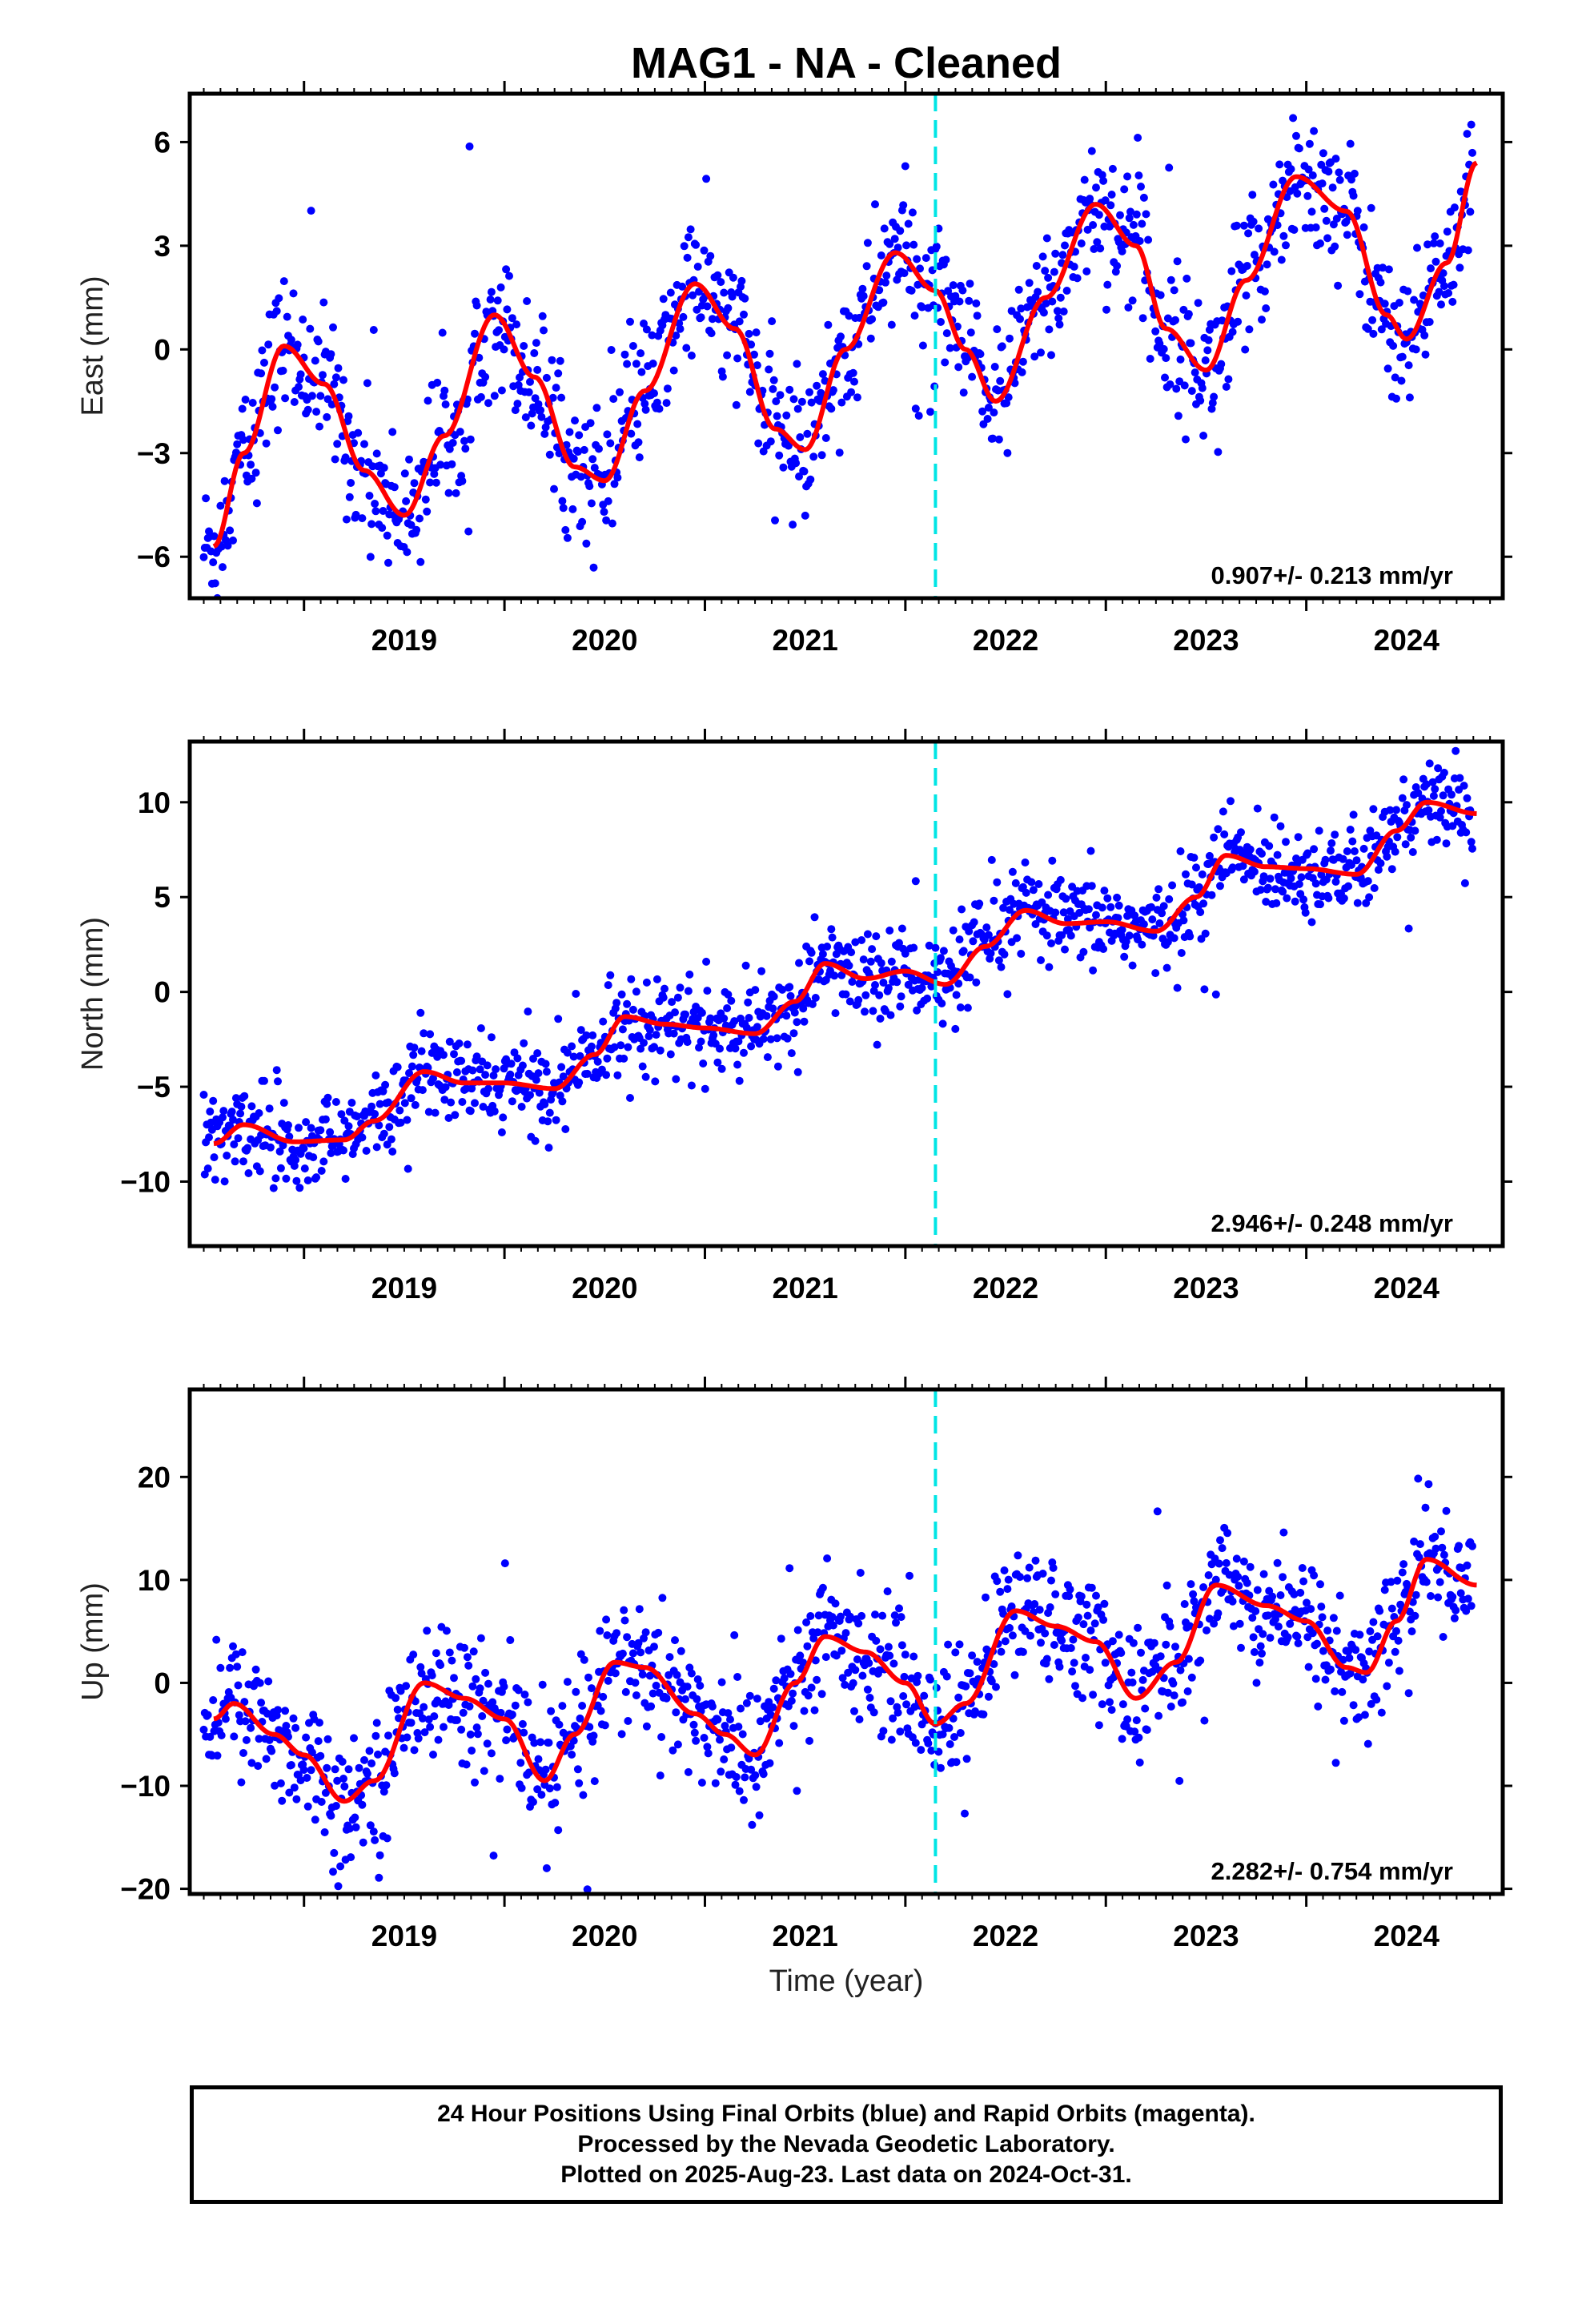 This screenshot has height=2324, width=1582. I want to click on x-tick-label: 2022, so click(1006, 640).